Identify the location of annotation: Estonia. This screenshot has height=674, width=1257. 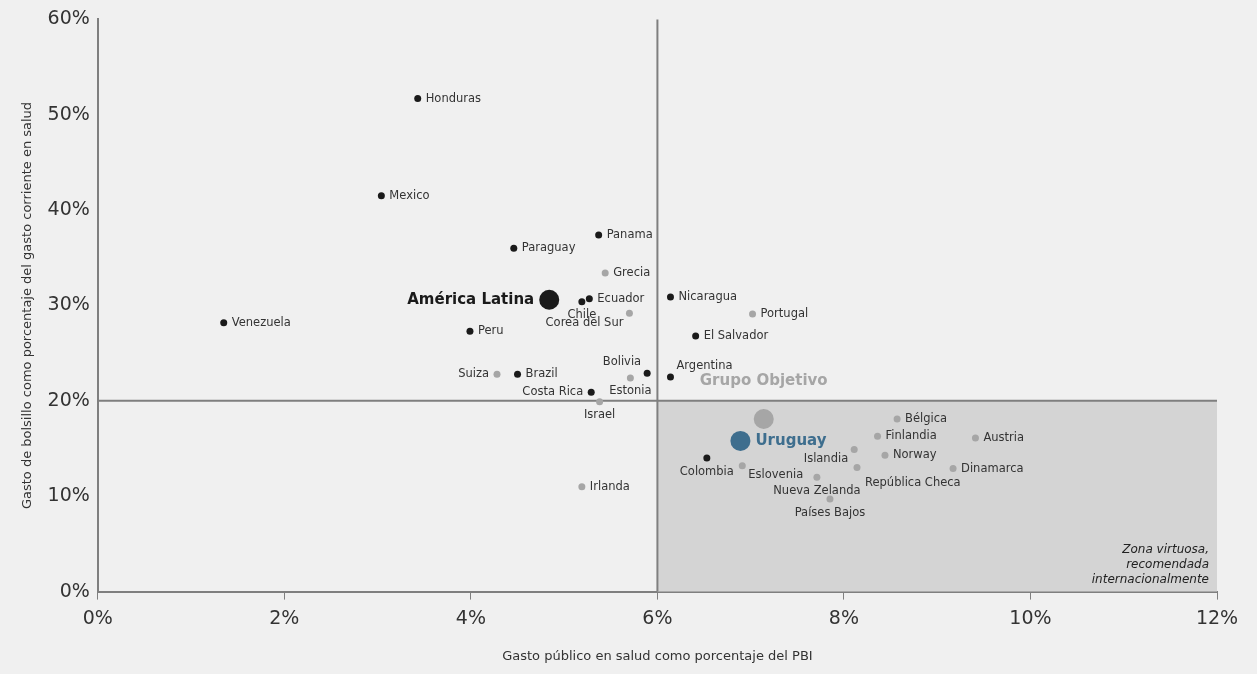
(630, 390).